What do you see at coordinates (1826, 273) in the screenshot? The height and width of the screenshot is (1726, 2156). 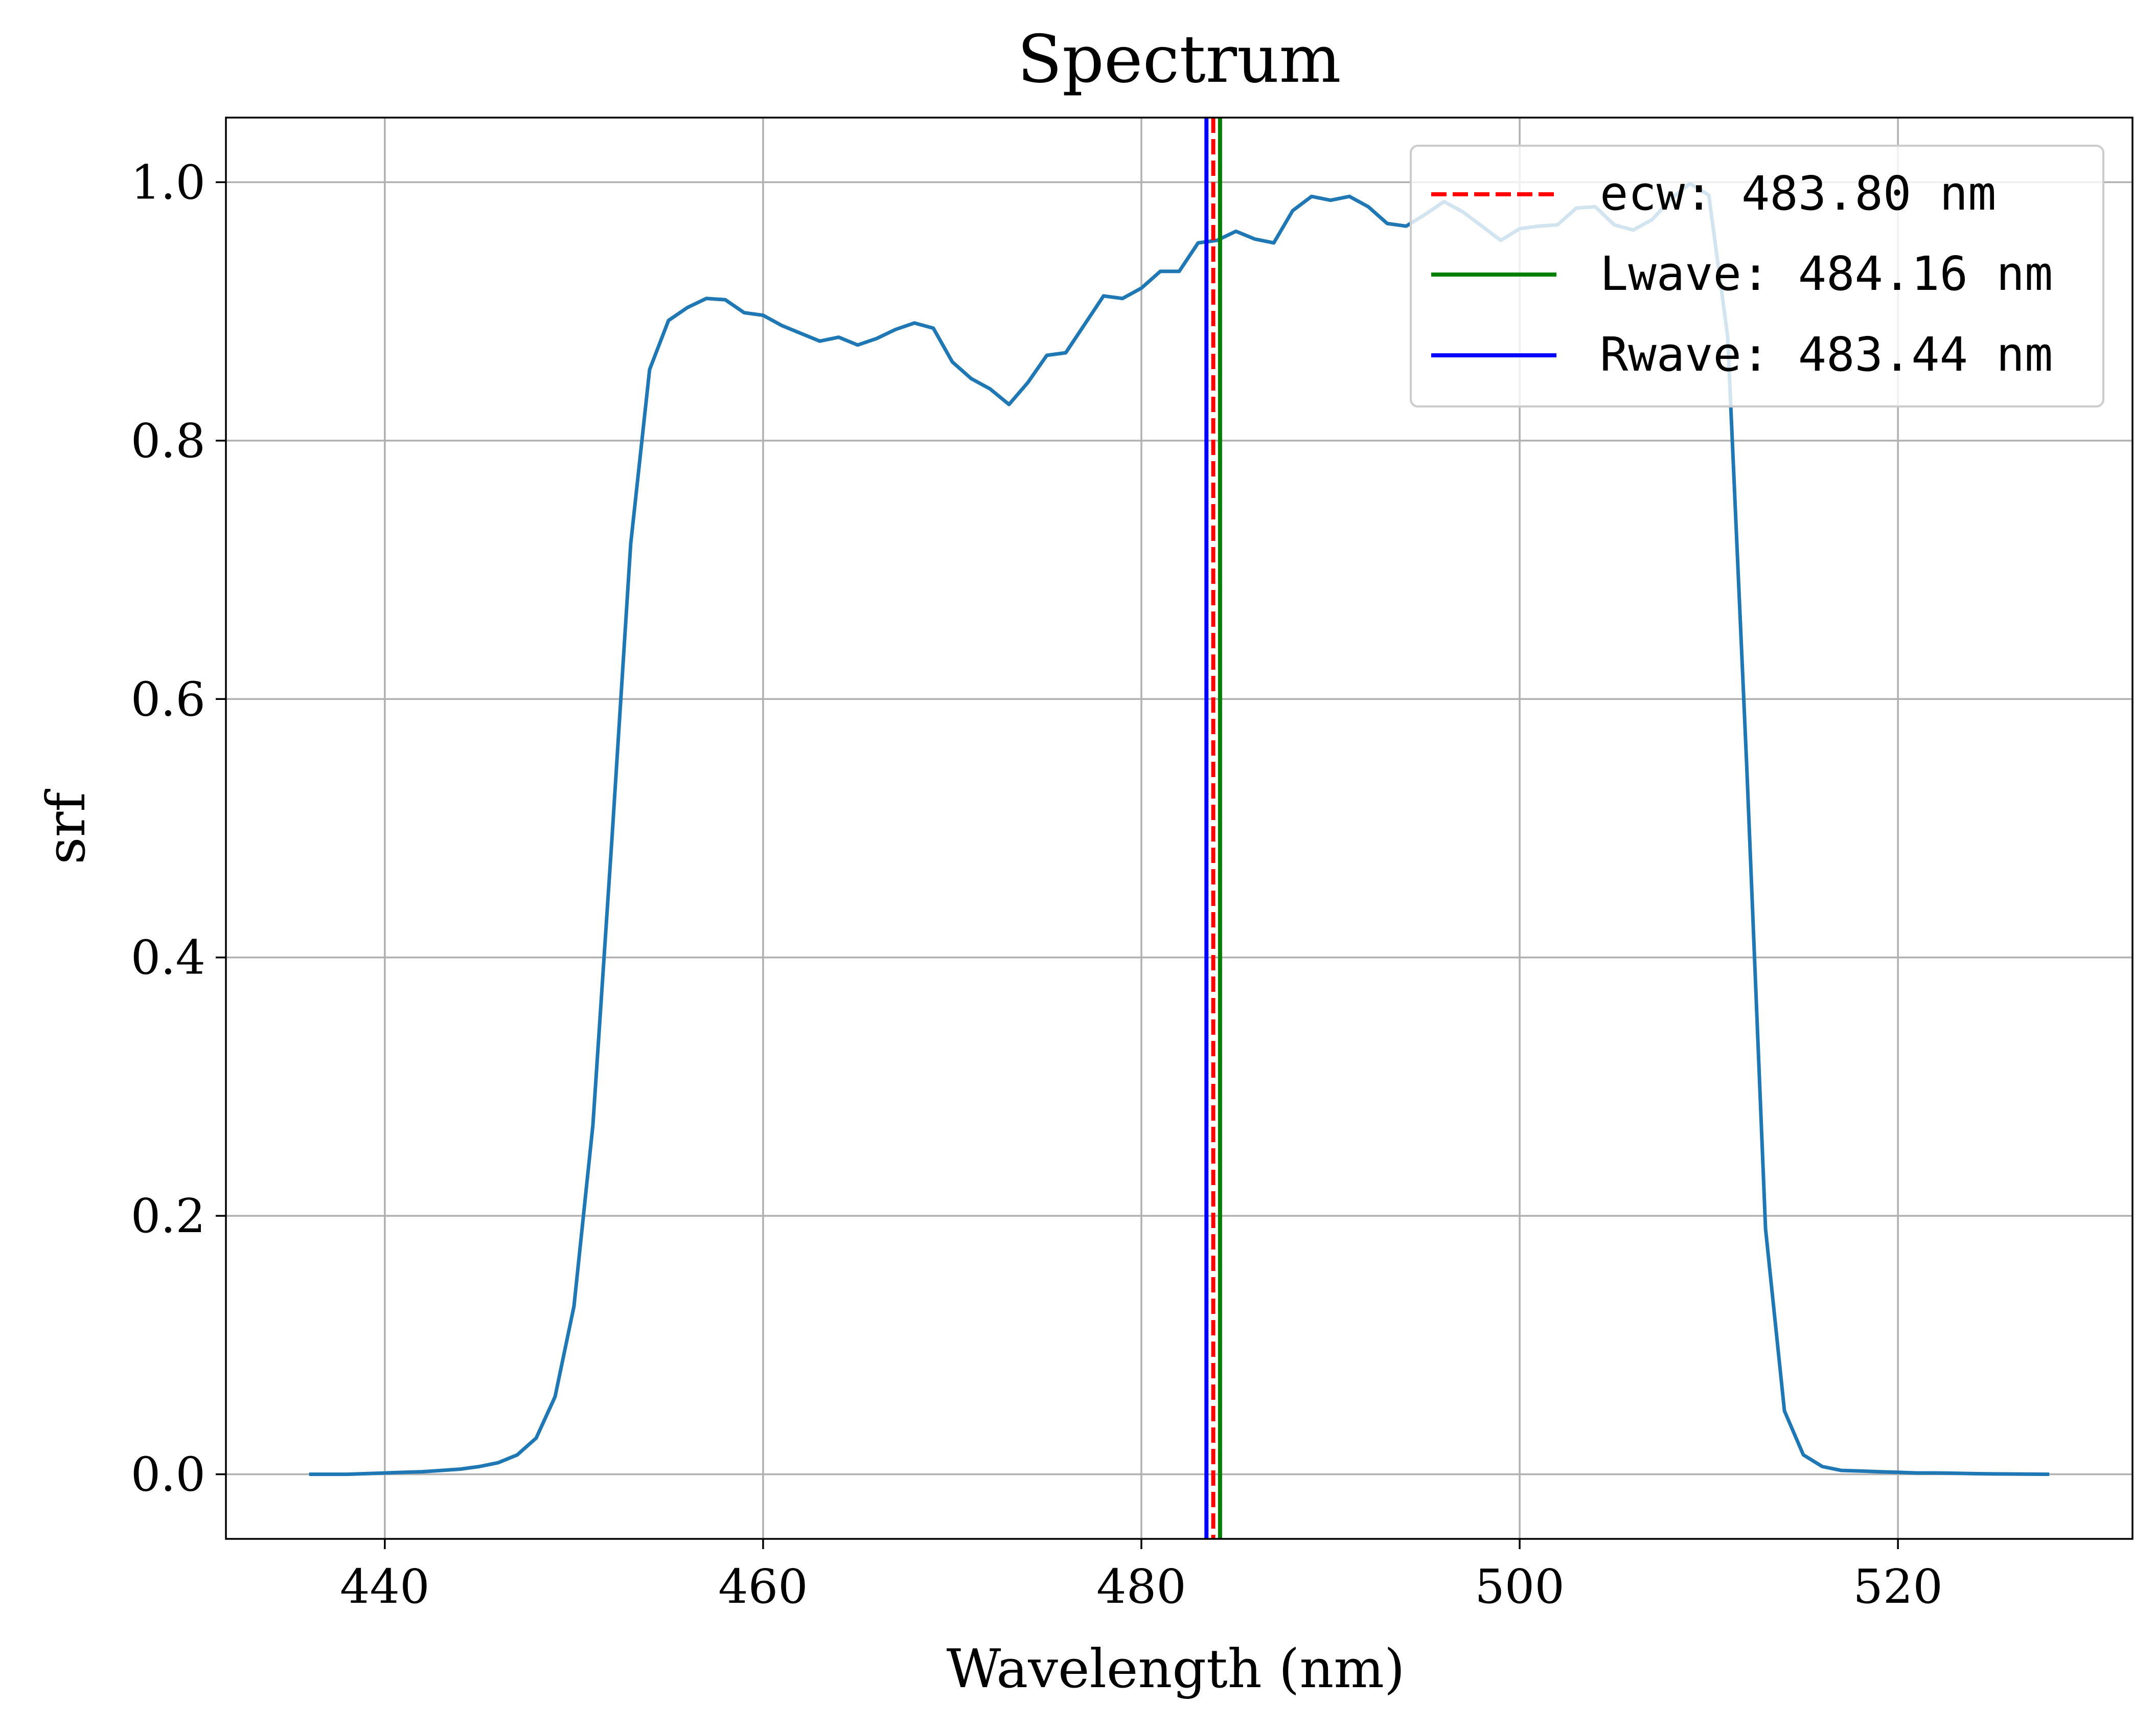 I see `legend-label-lwave: Lwave: 484.16 nm` at bounding box center [1826, 273].